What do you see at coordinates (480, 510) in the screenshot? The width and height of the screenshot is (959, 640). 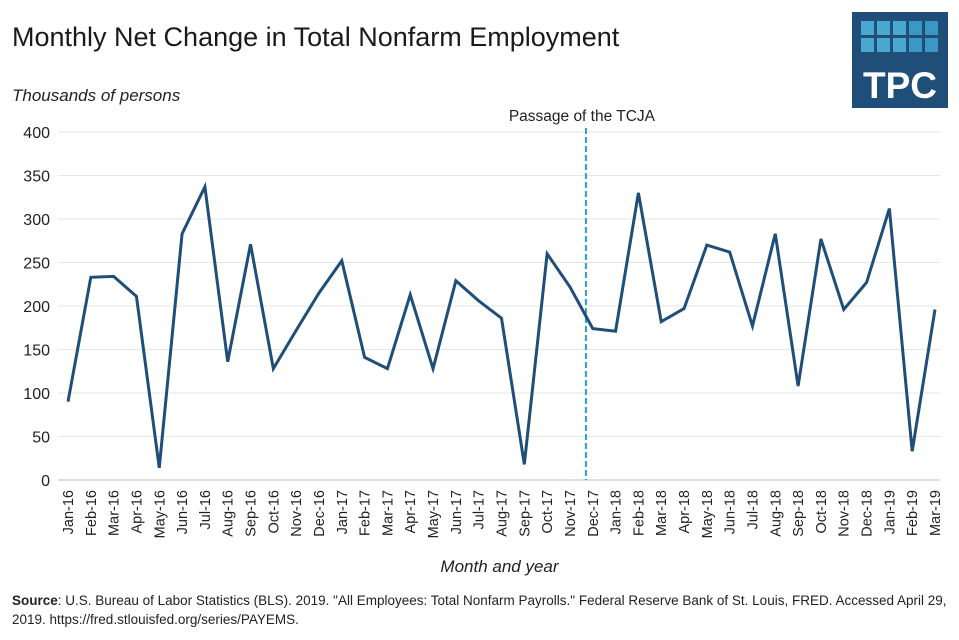 I see `x-tick-label: Jul-17` at bounding box center [480, 510].